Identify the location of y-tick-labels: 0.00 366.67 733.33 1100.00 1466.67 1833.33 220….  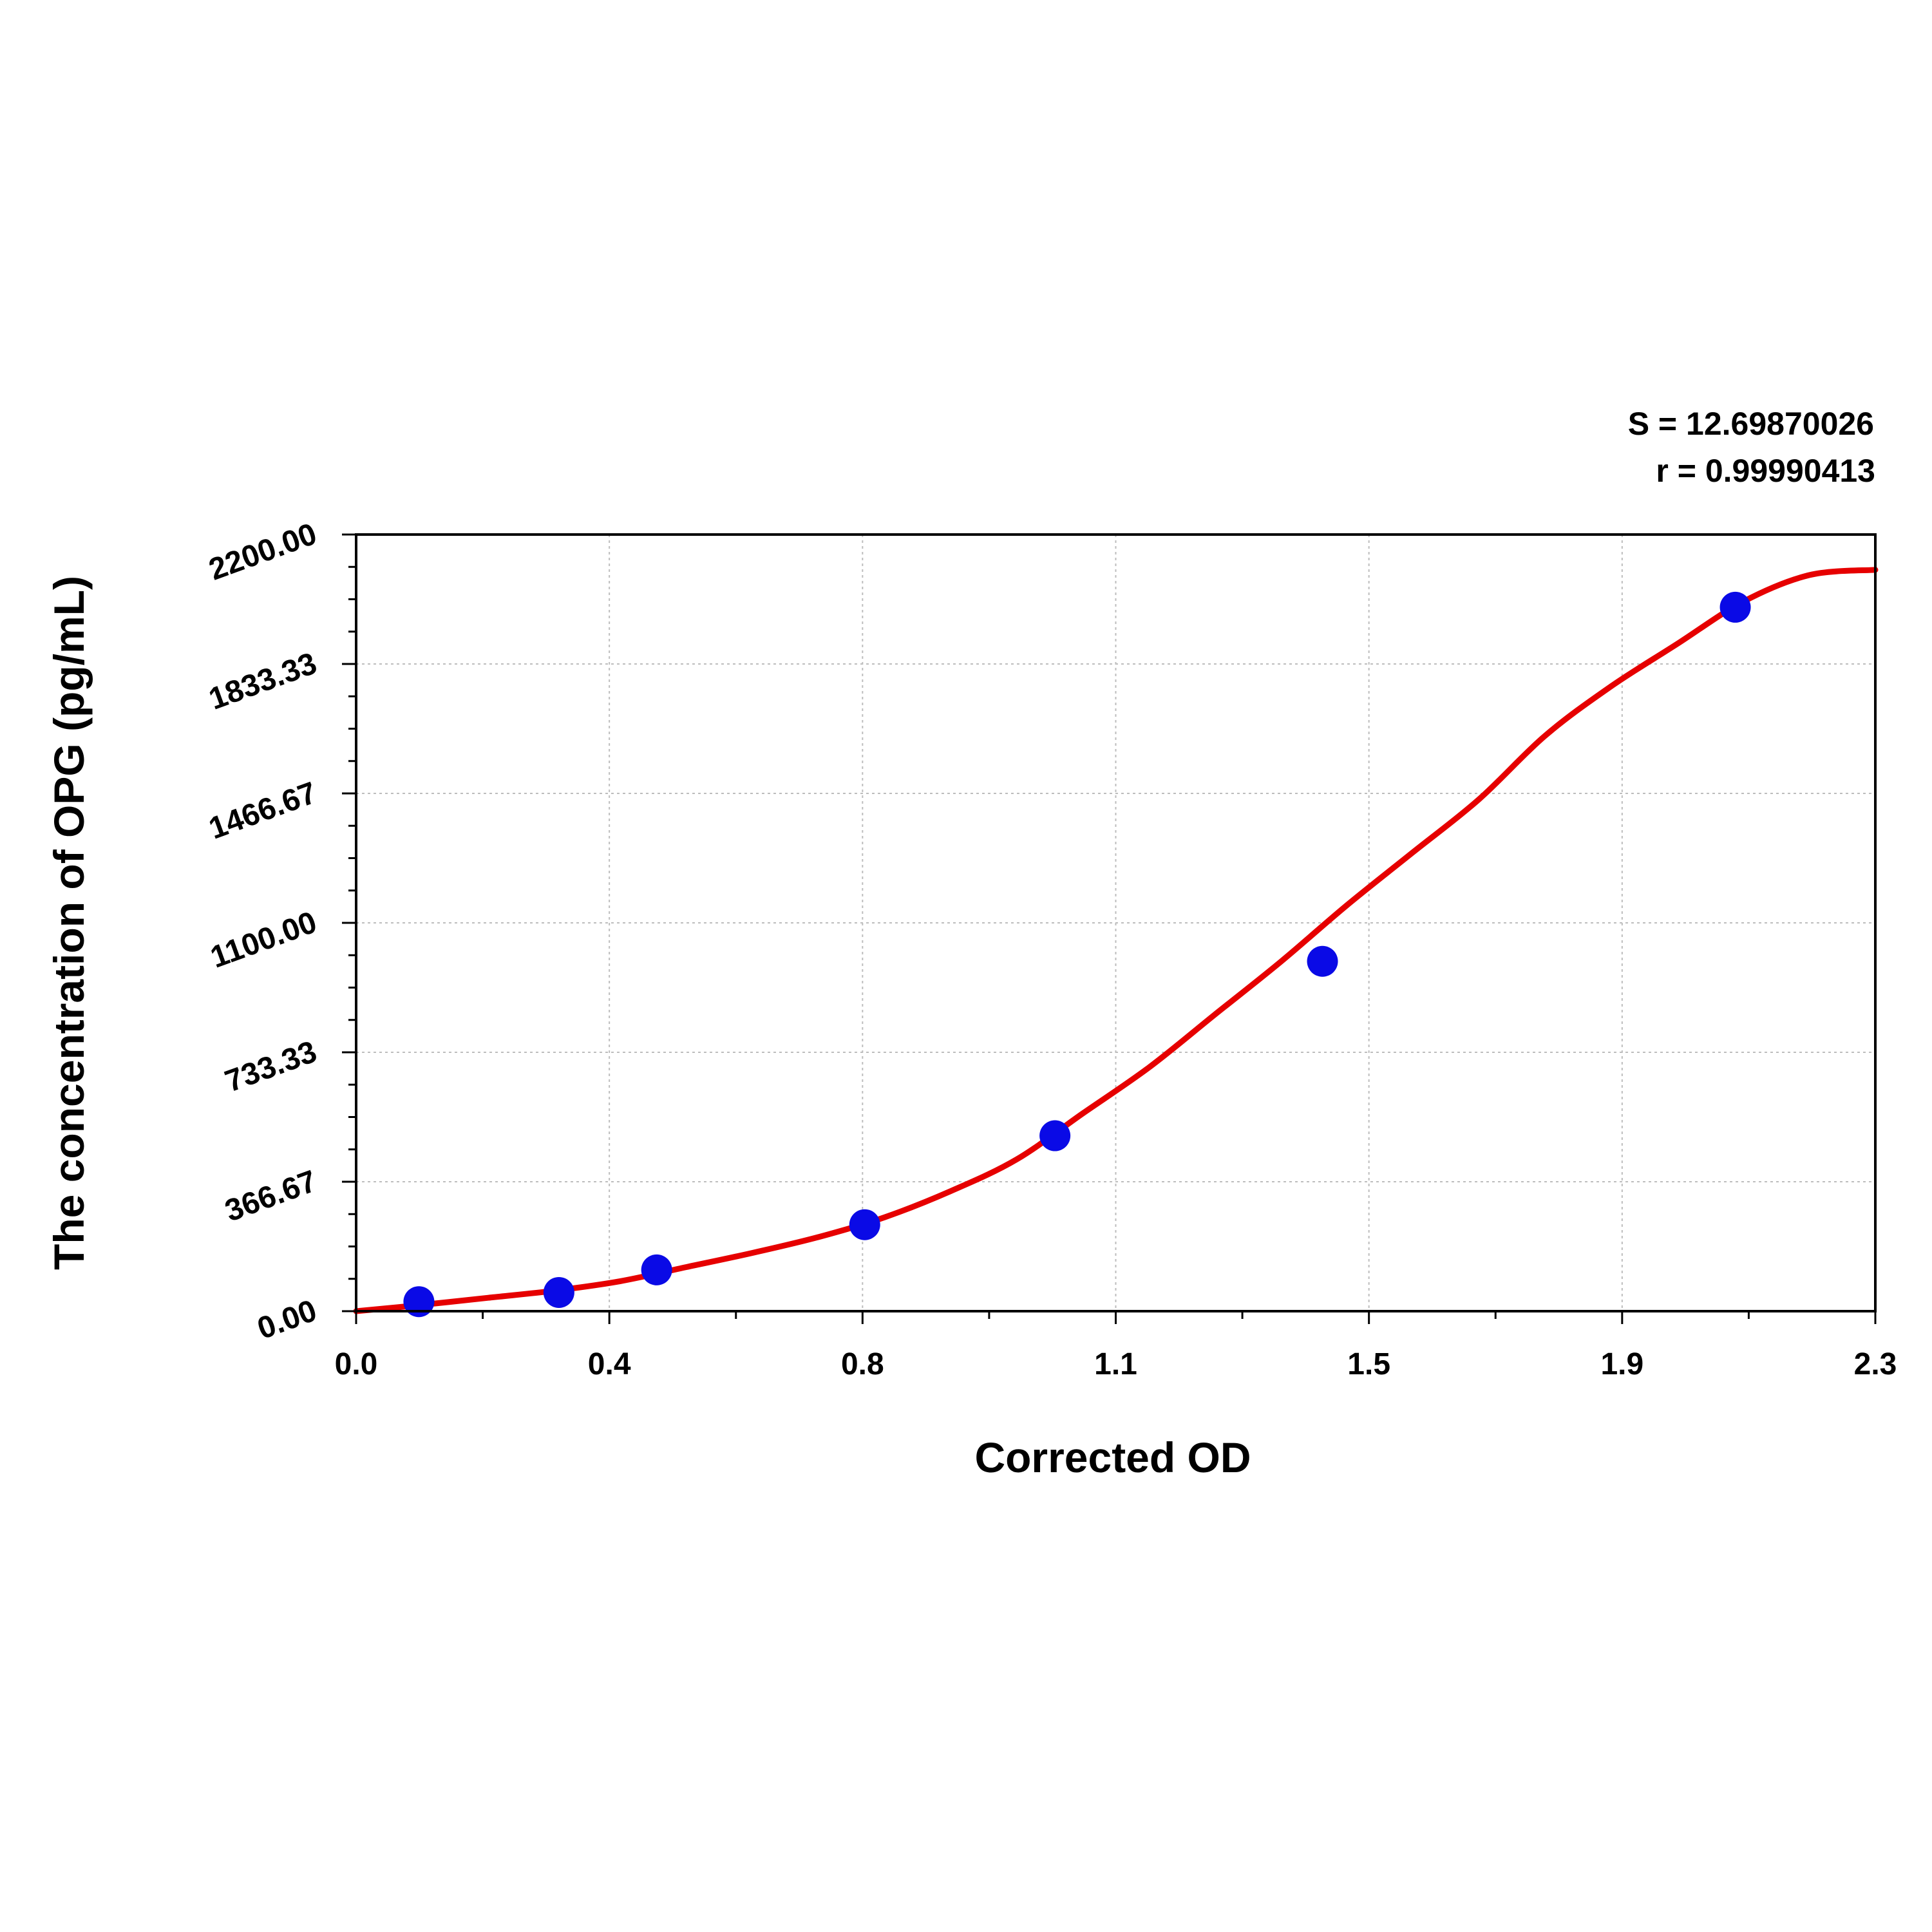
(263, 932).